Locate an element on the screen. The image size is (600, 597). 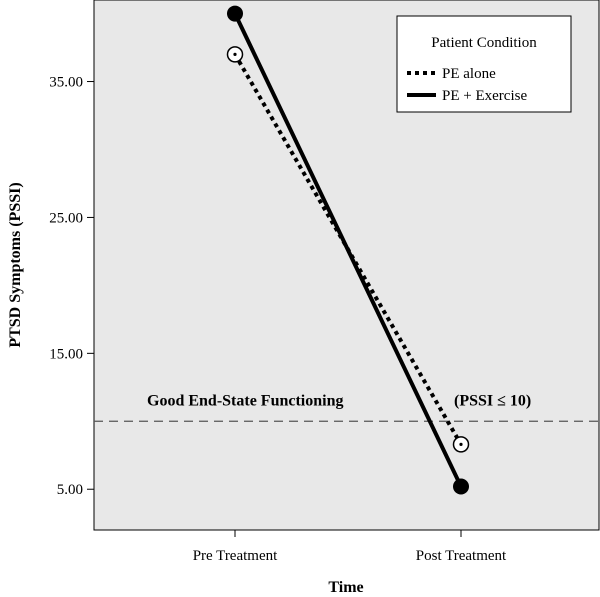
legend: Patient Condition PE alone PE + Exercise is located at coordinates (484, 64).